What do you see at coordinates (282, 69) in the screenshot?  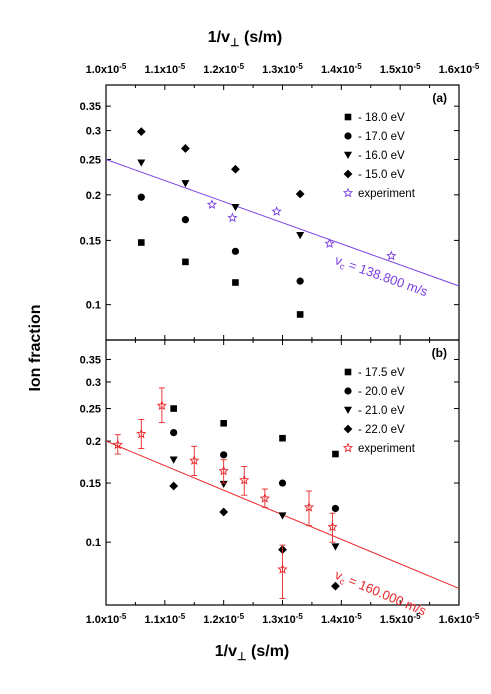 I see `x-tick-label-top: 1.3x10⁻⁵` at bounding box center [282, 69].